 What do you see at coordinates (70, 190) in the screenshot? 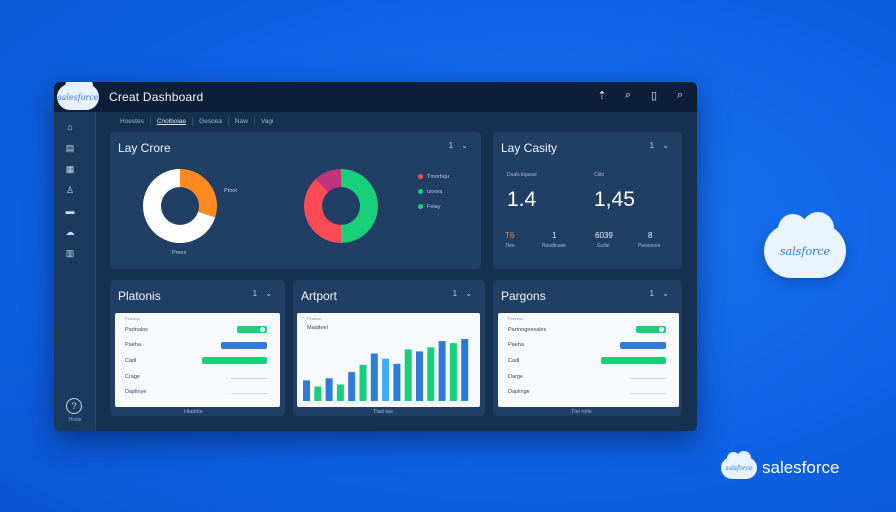
I see `user-icon: ♙` at bounding box center [70, 190].